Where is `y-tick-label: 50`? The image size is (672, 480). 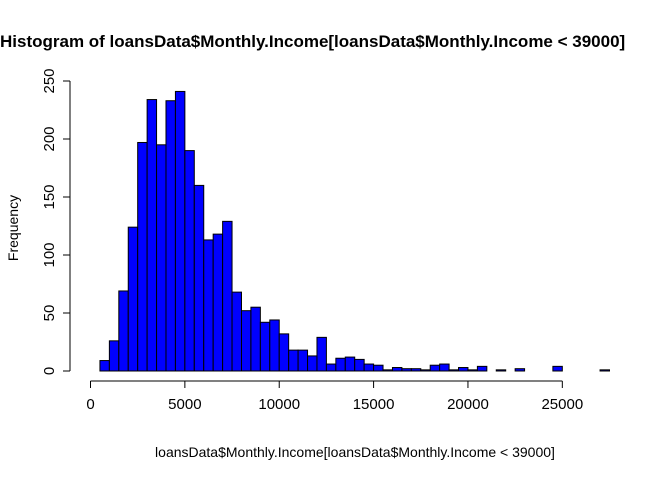 y-tick-label: 50 is located at coordinates (49, 313).